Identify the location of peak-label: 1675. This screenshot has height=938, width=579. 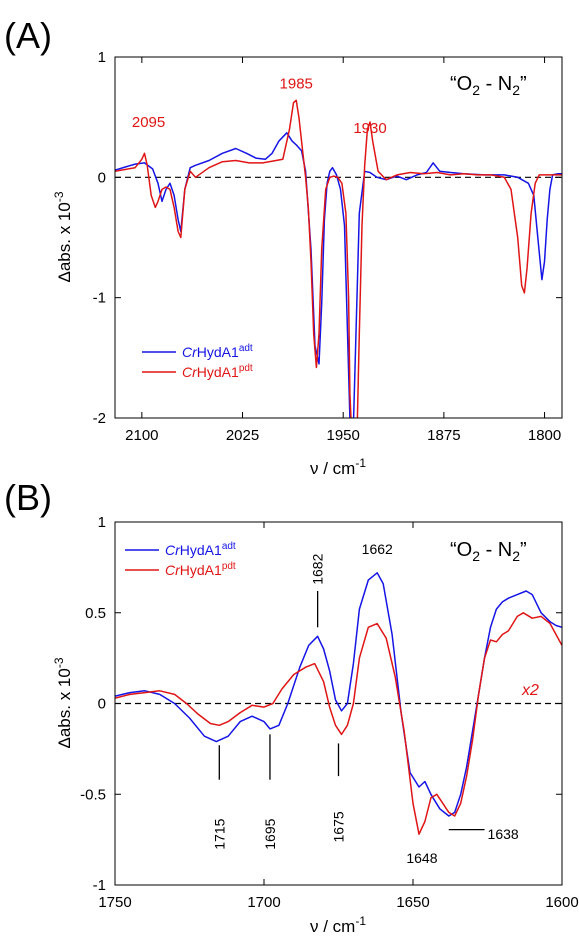
(339, 826).